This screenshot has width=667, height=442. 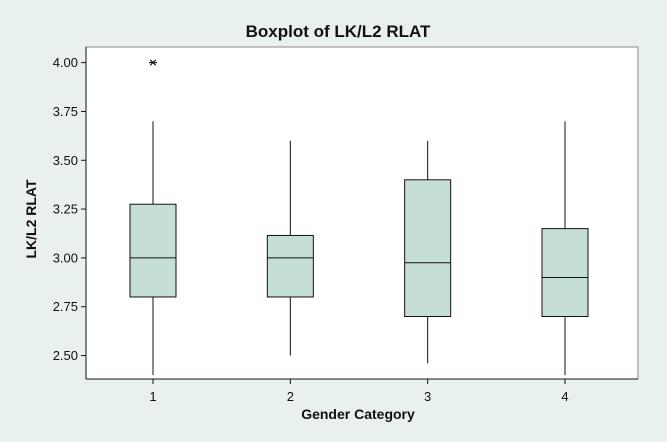 What do you see at coordinates (65, 257) in the screenshot?
I see `y-tick-label: 3.00` at bounding box center [65, 257].